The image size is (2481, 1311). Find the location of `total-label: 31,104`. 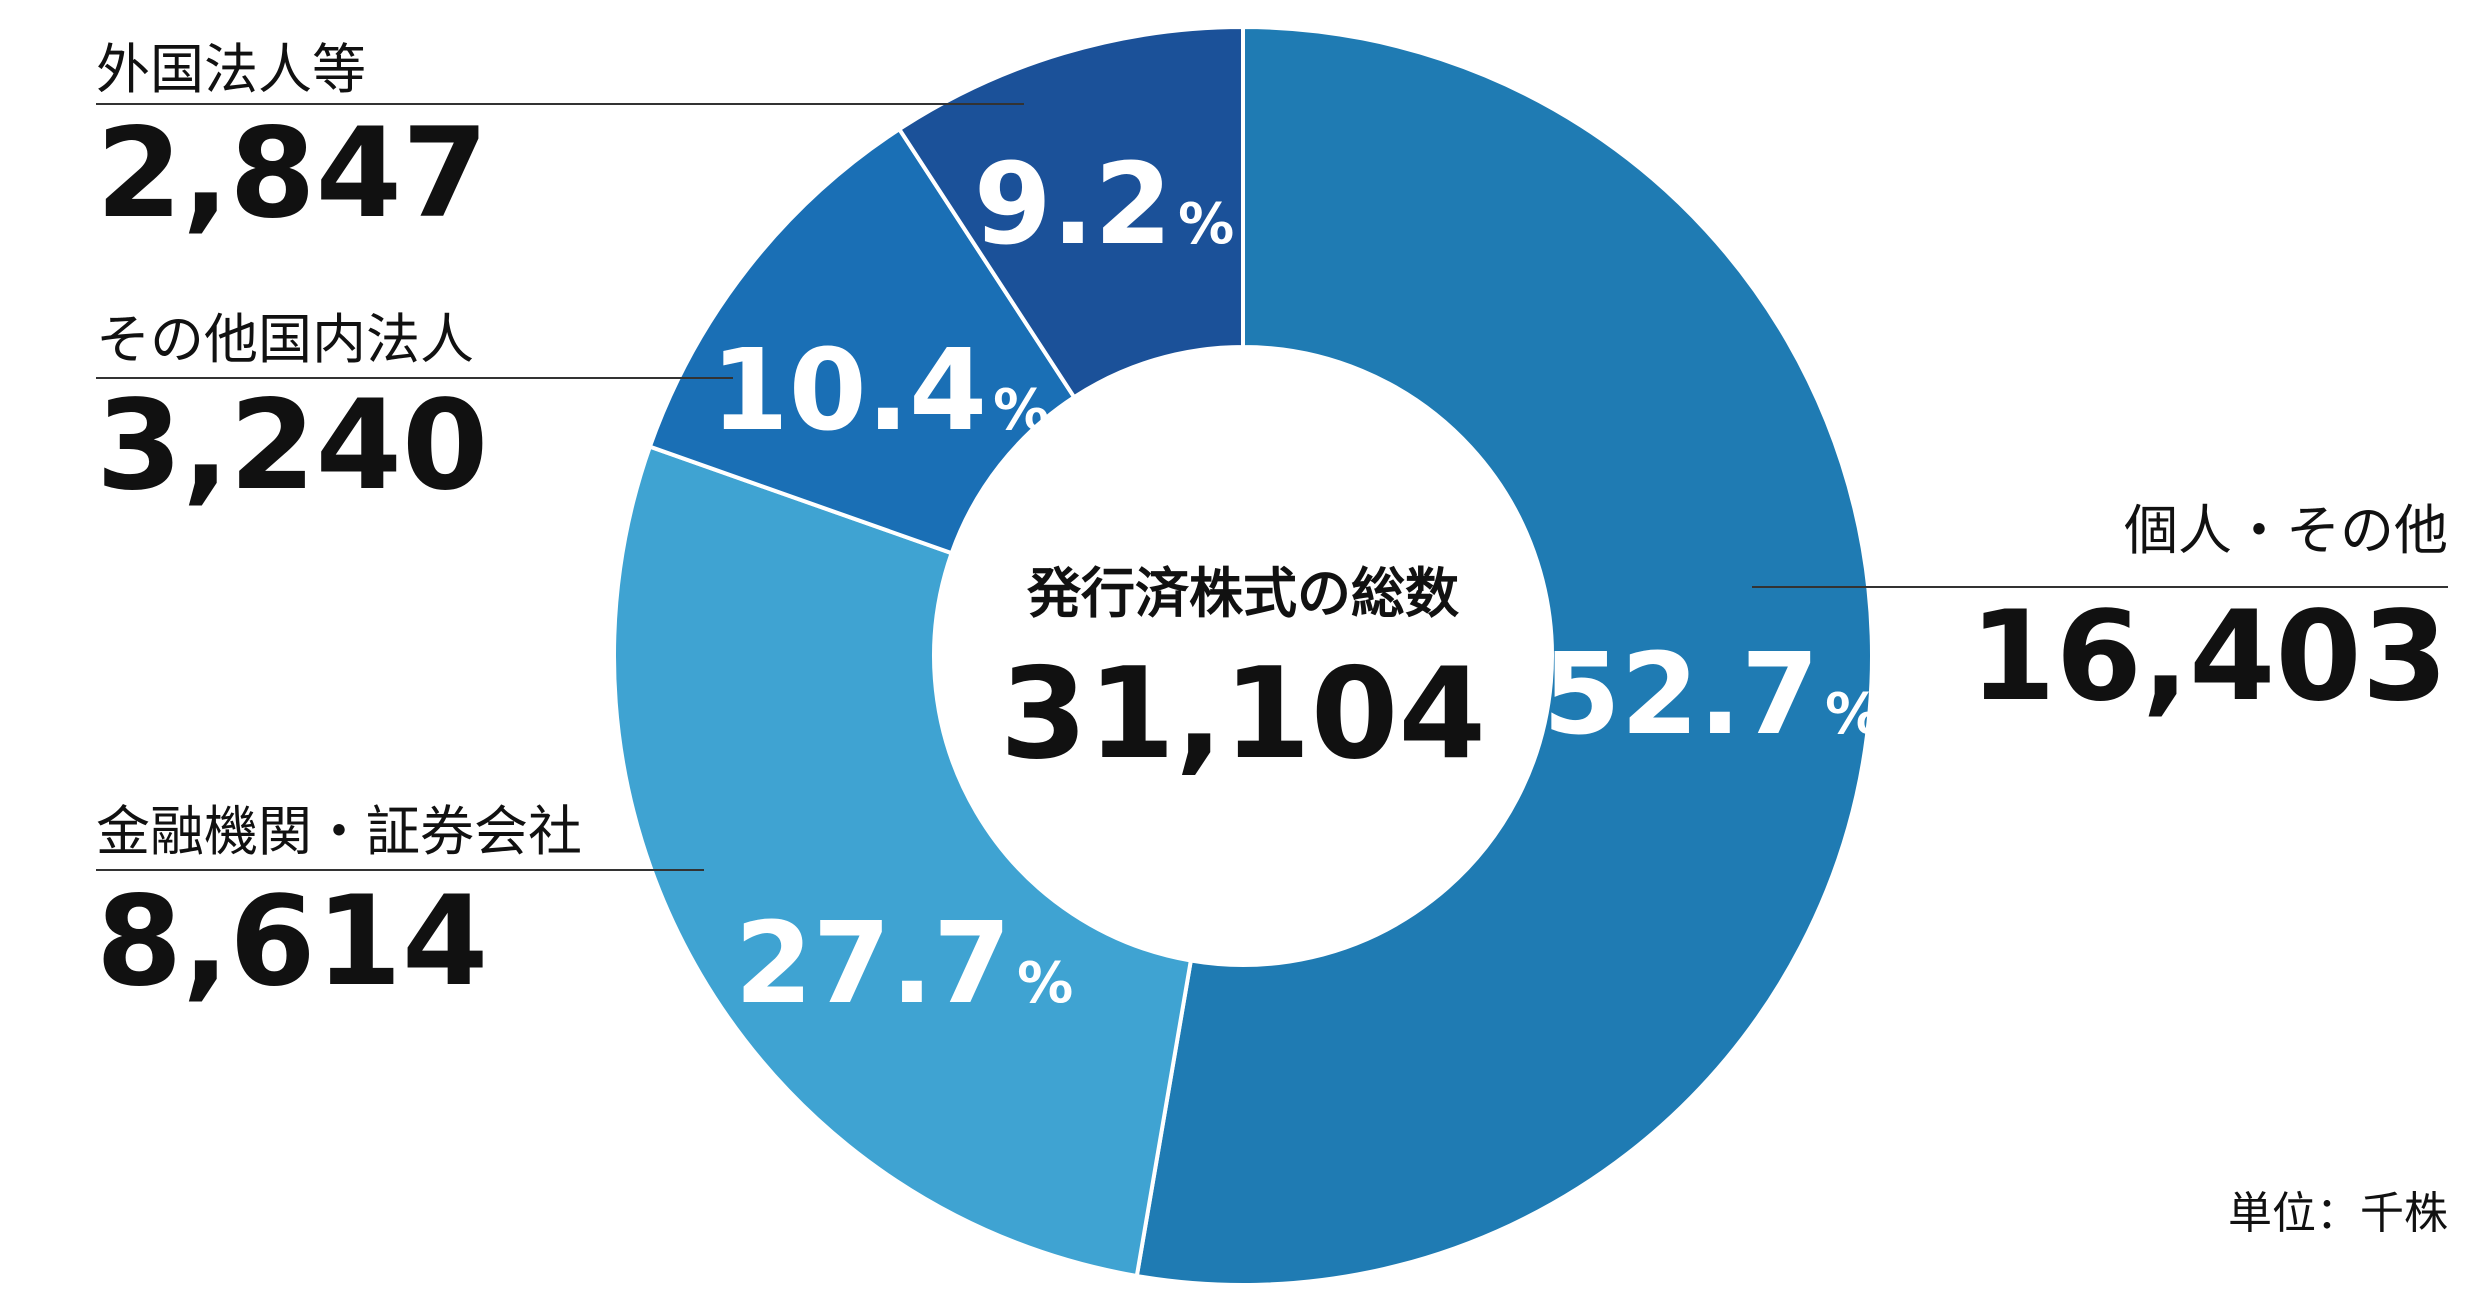

total-label: 31,104 is located at coordinates (1243, 713).